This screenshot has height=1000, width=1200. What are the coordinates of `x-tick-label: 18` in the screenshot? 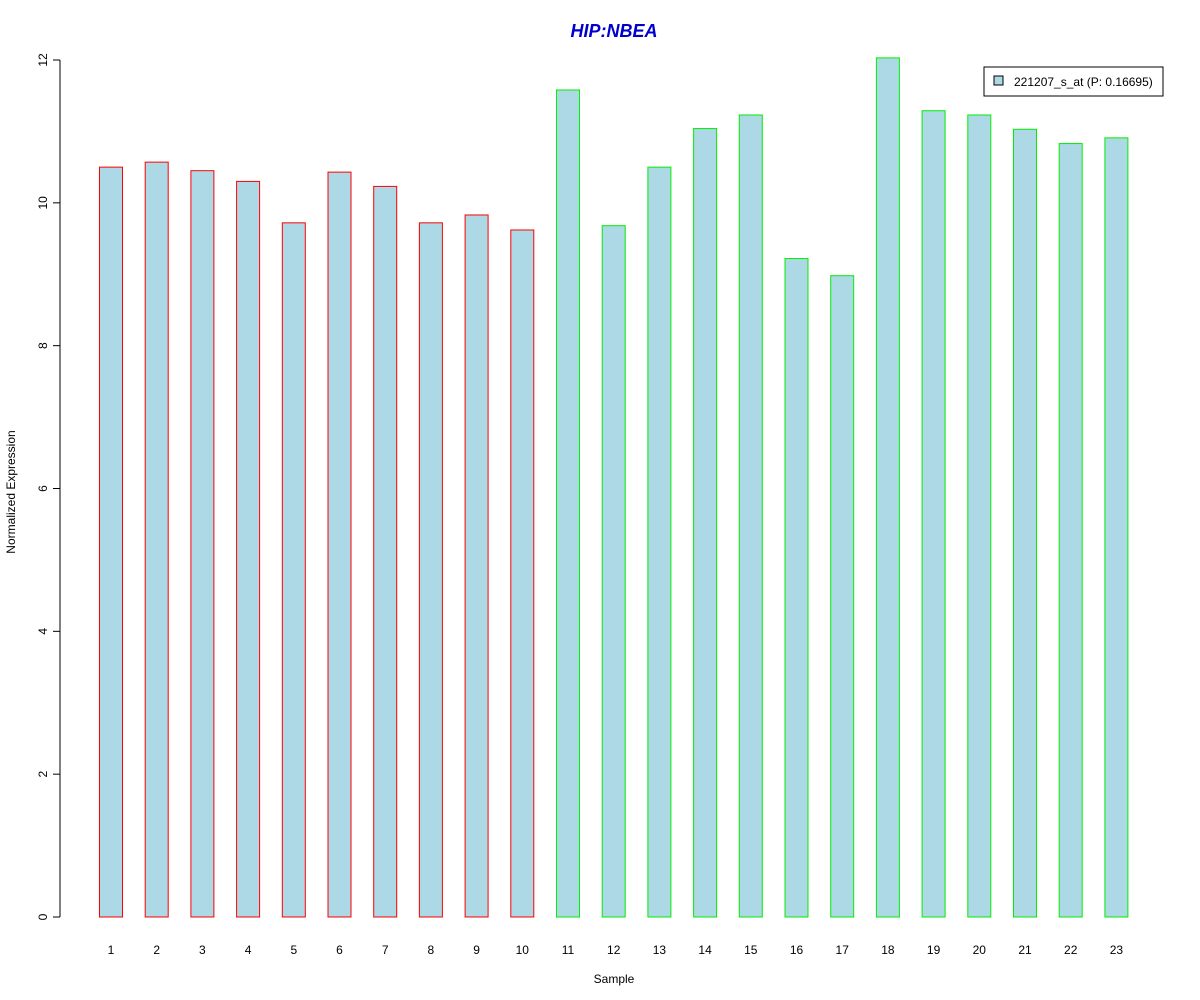 It's located at (888, 950).